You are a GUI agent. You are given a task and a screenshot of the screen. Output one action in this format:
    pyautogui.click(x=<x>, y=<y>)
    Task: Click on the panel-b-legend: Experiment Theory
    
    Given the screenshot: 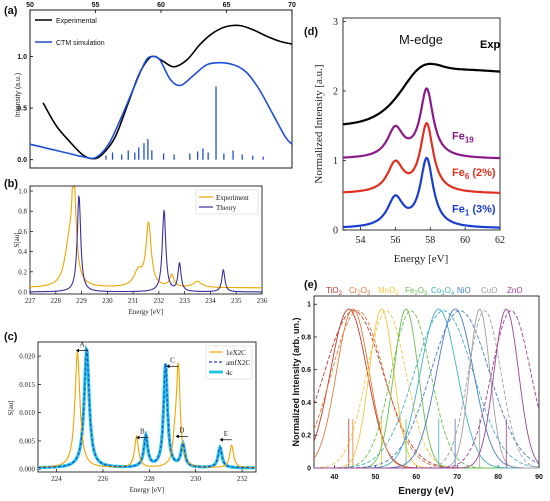 What is the action you would take?
    pyautogui.click(x=227, y=202)
    